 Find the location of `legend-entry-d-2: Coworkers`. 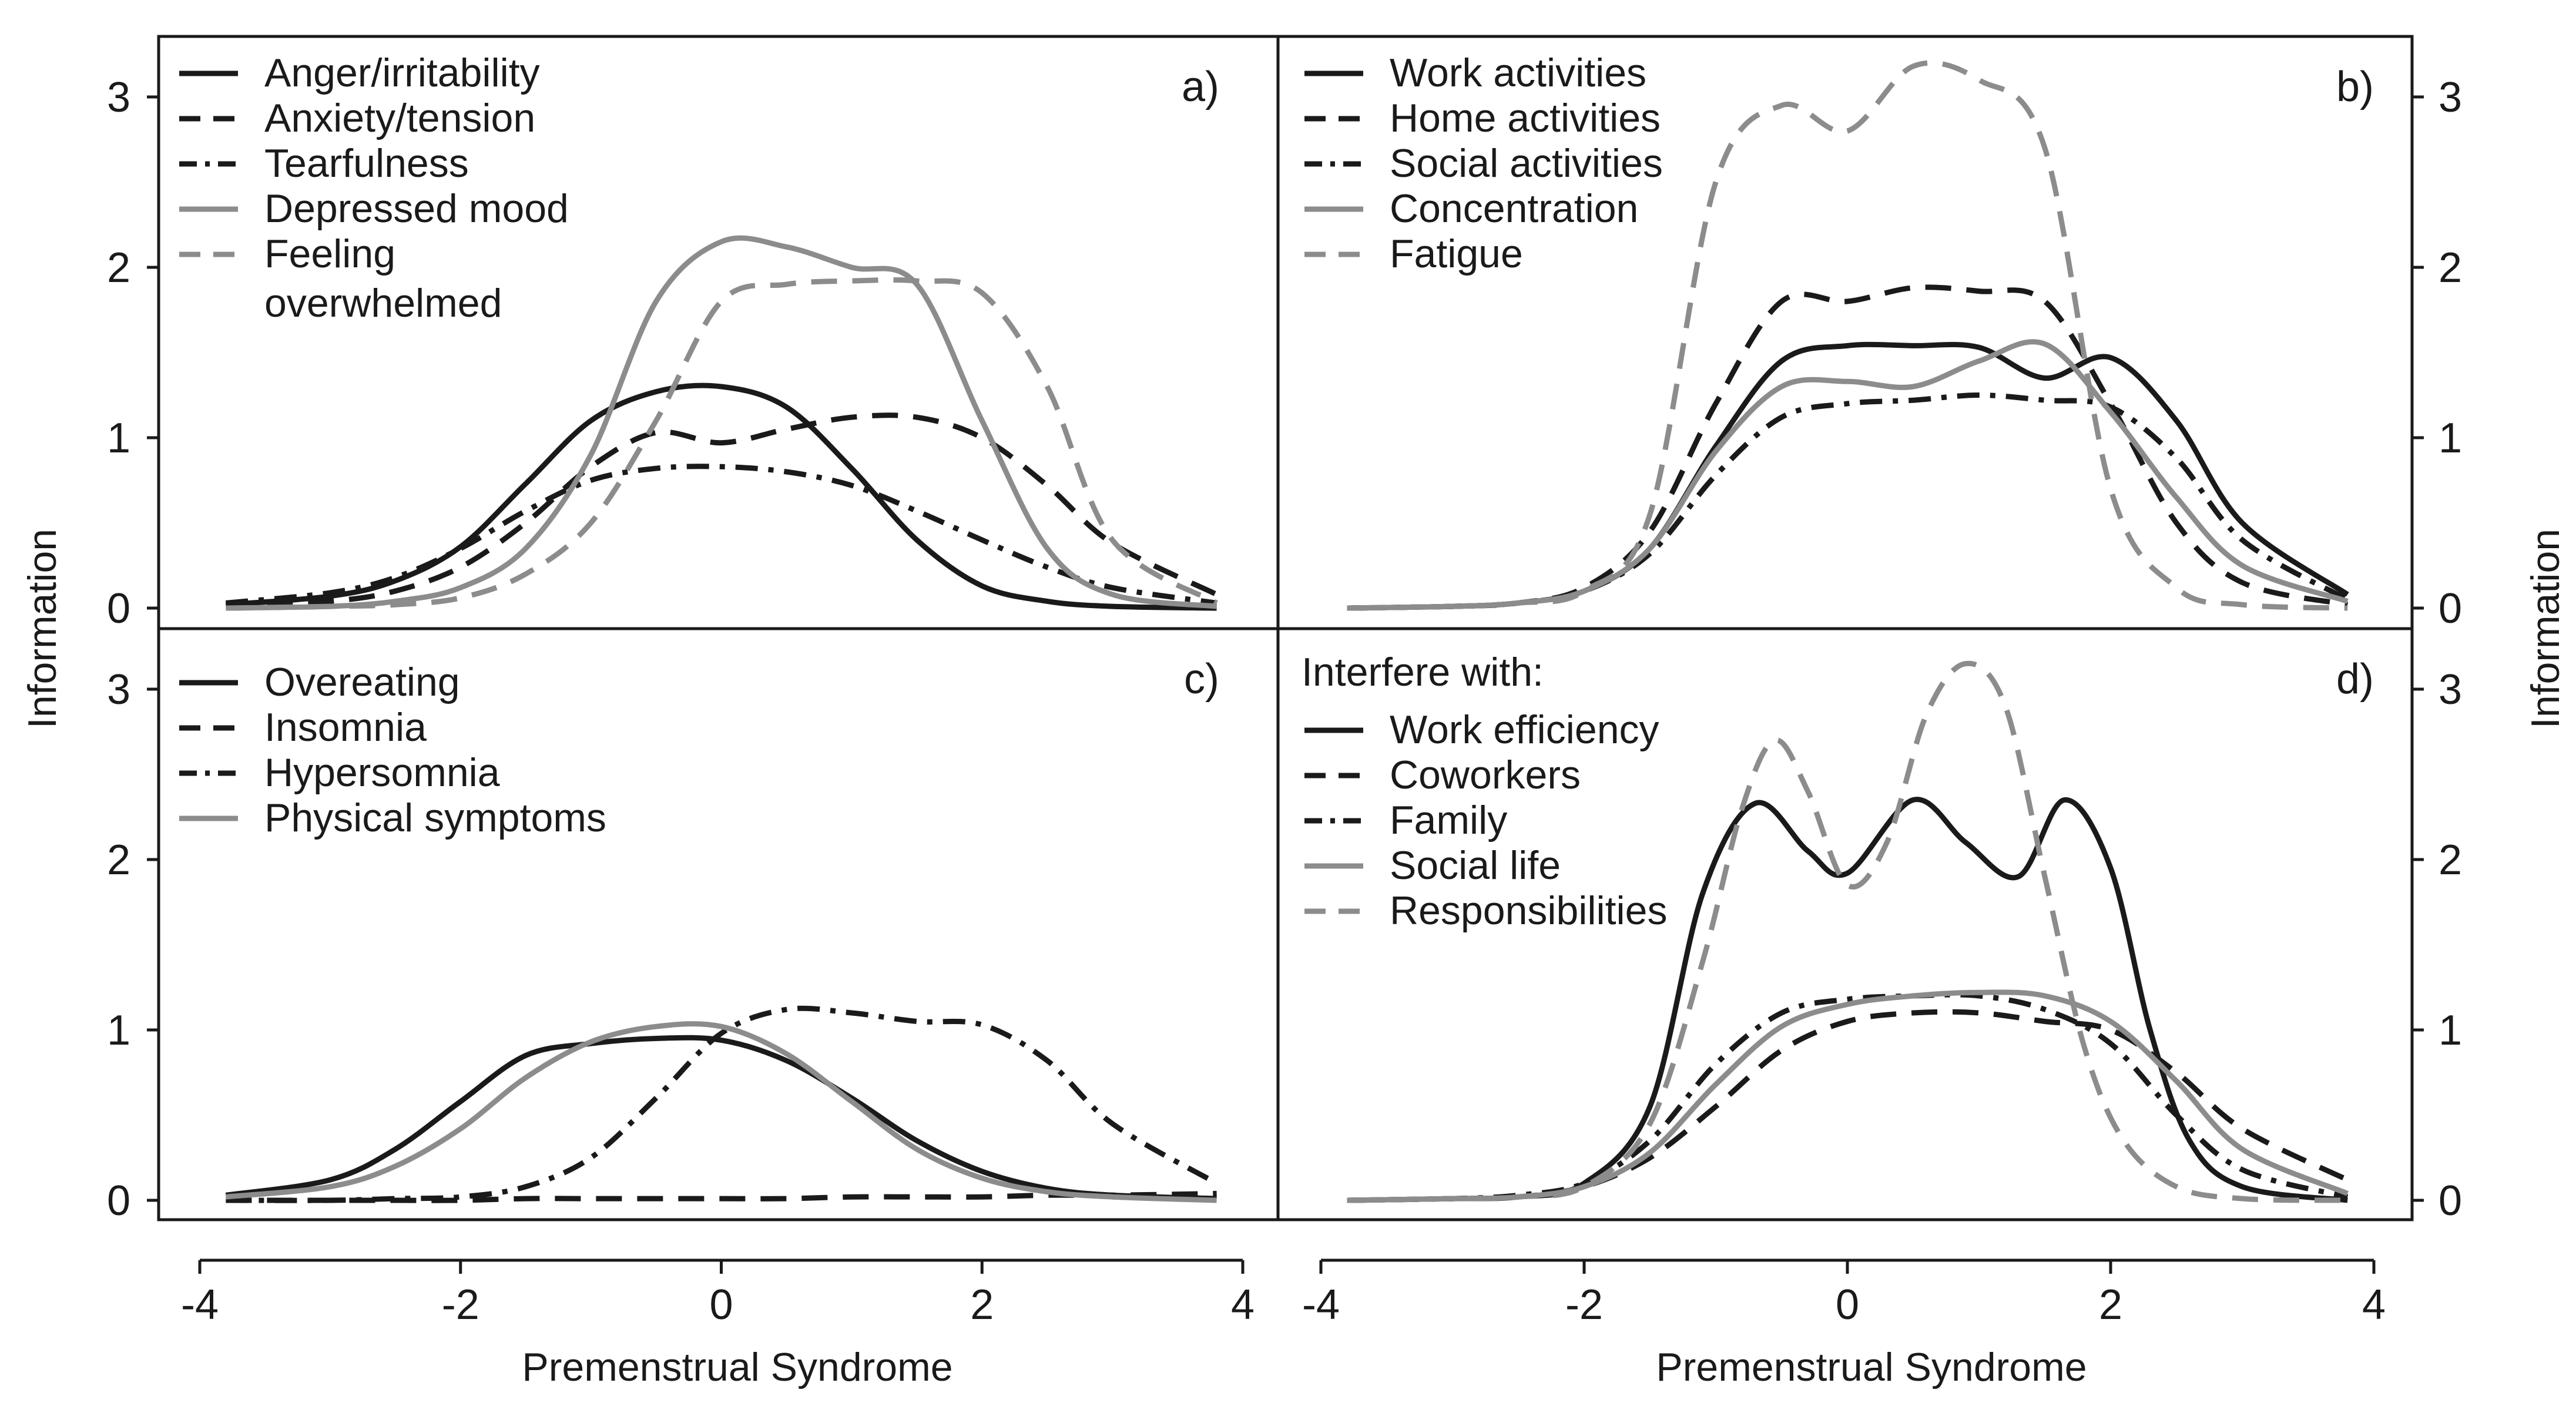

legend-entry-d-2: Coworkers is located at coordinates (1442, 775).